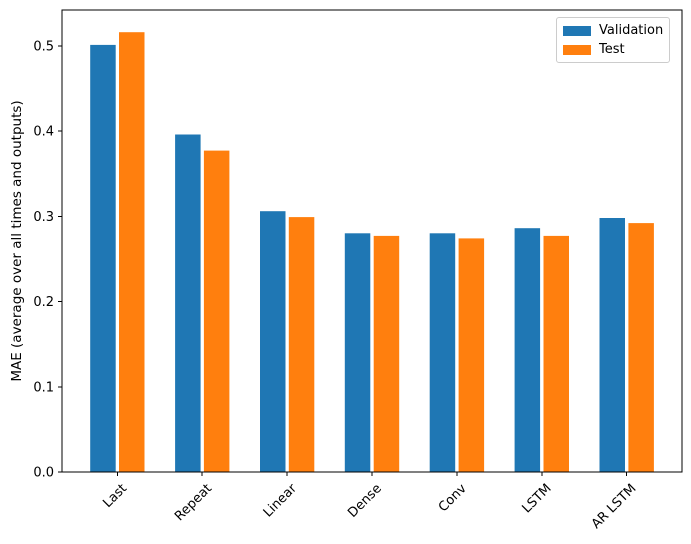 This screenshot has width=691, height=544. Describe the element at coordinates (43, 302) in the screenshot. I see `y-tick-label-0.2: 0.2` at that location.